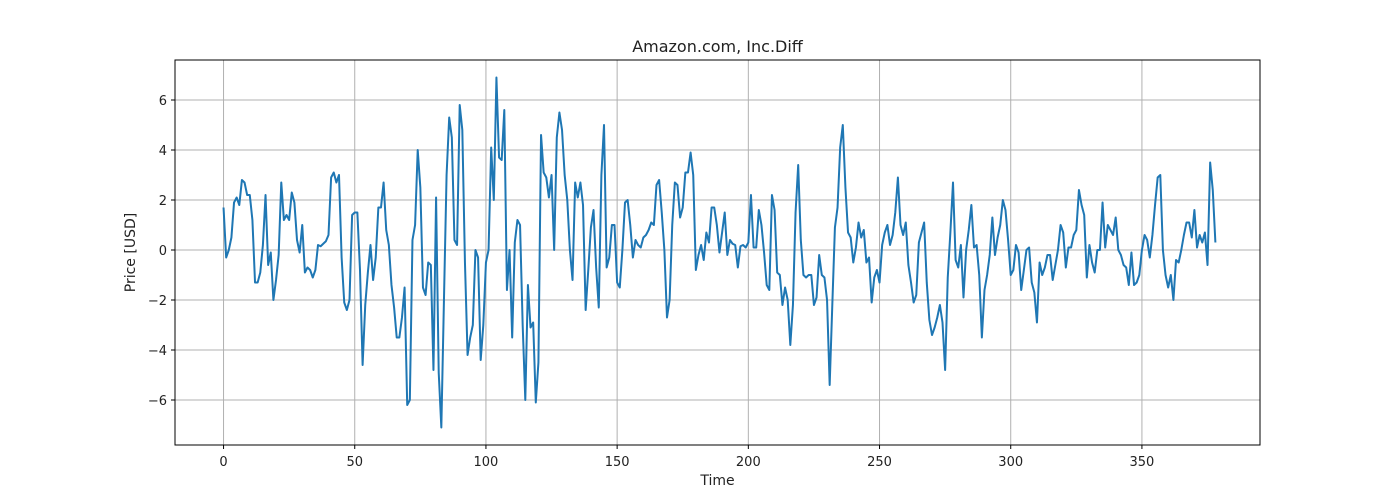  Describe the element at coordinates (718, 46) in the screenshot. I see `chart-title: Amazon.com, Inc.Diff` at that location.